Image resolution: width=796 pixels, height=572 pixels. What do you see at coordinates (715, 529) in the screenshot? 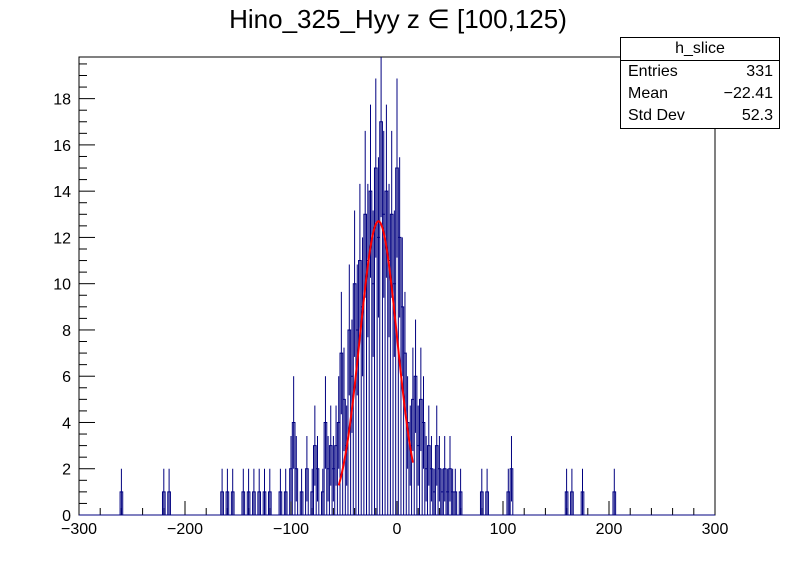
I see `x-tick-label: 300` at bounding box center [715, 529].